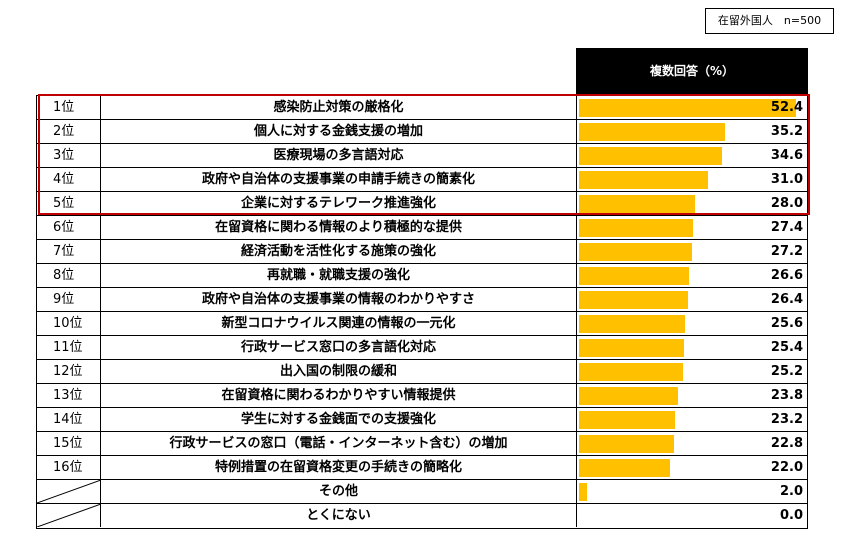  What do you see at coordinates (422, 348) in the screenshot?
I see `table-row: 11位 行政サービス窓口の多言語化対応 25.4` at bounding box center [422, 348].